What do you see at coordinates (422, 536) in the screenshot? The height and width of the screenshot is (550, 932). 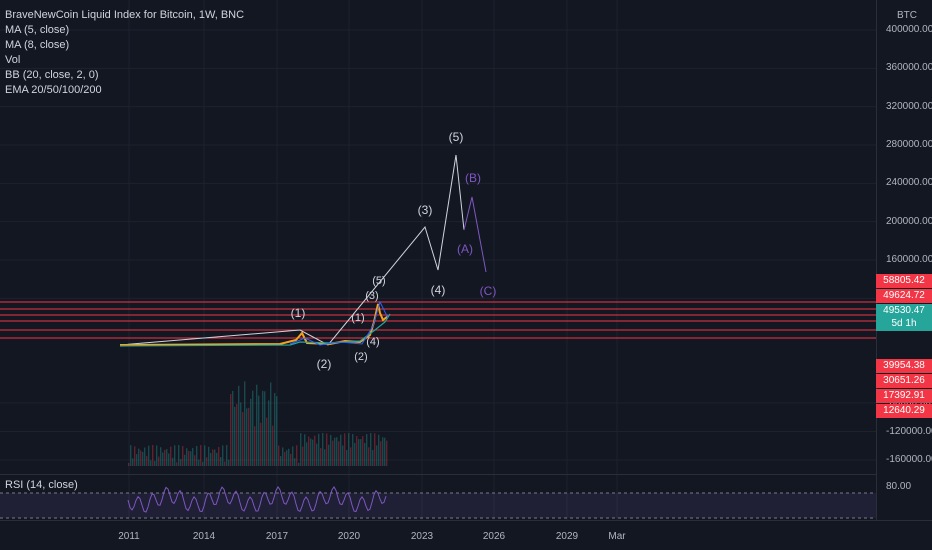 I see `time-axis-tick: 2023` at bounding box center [422, 536].